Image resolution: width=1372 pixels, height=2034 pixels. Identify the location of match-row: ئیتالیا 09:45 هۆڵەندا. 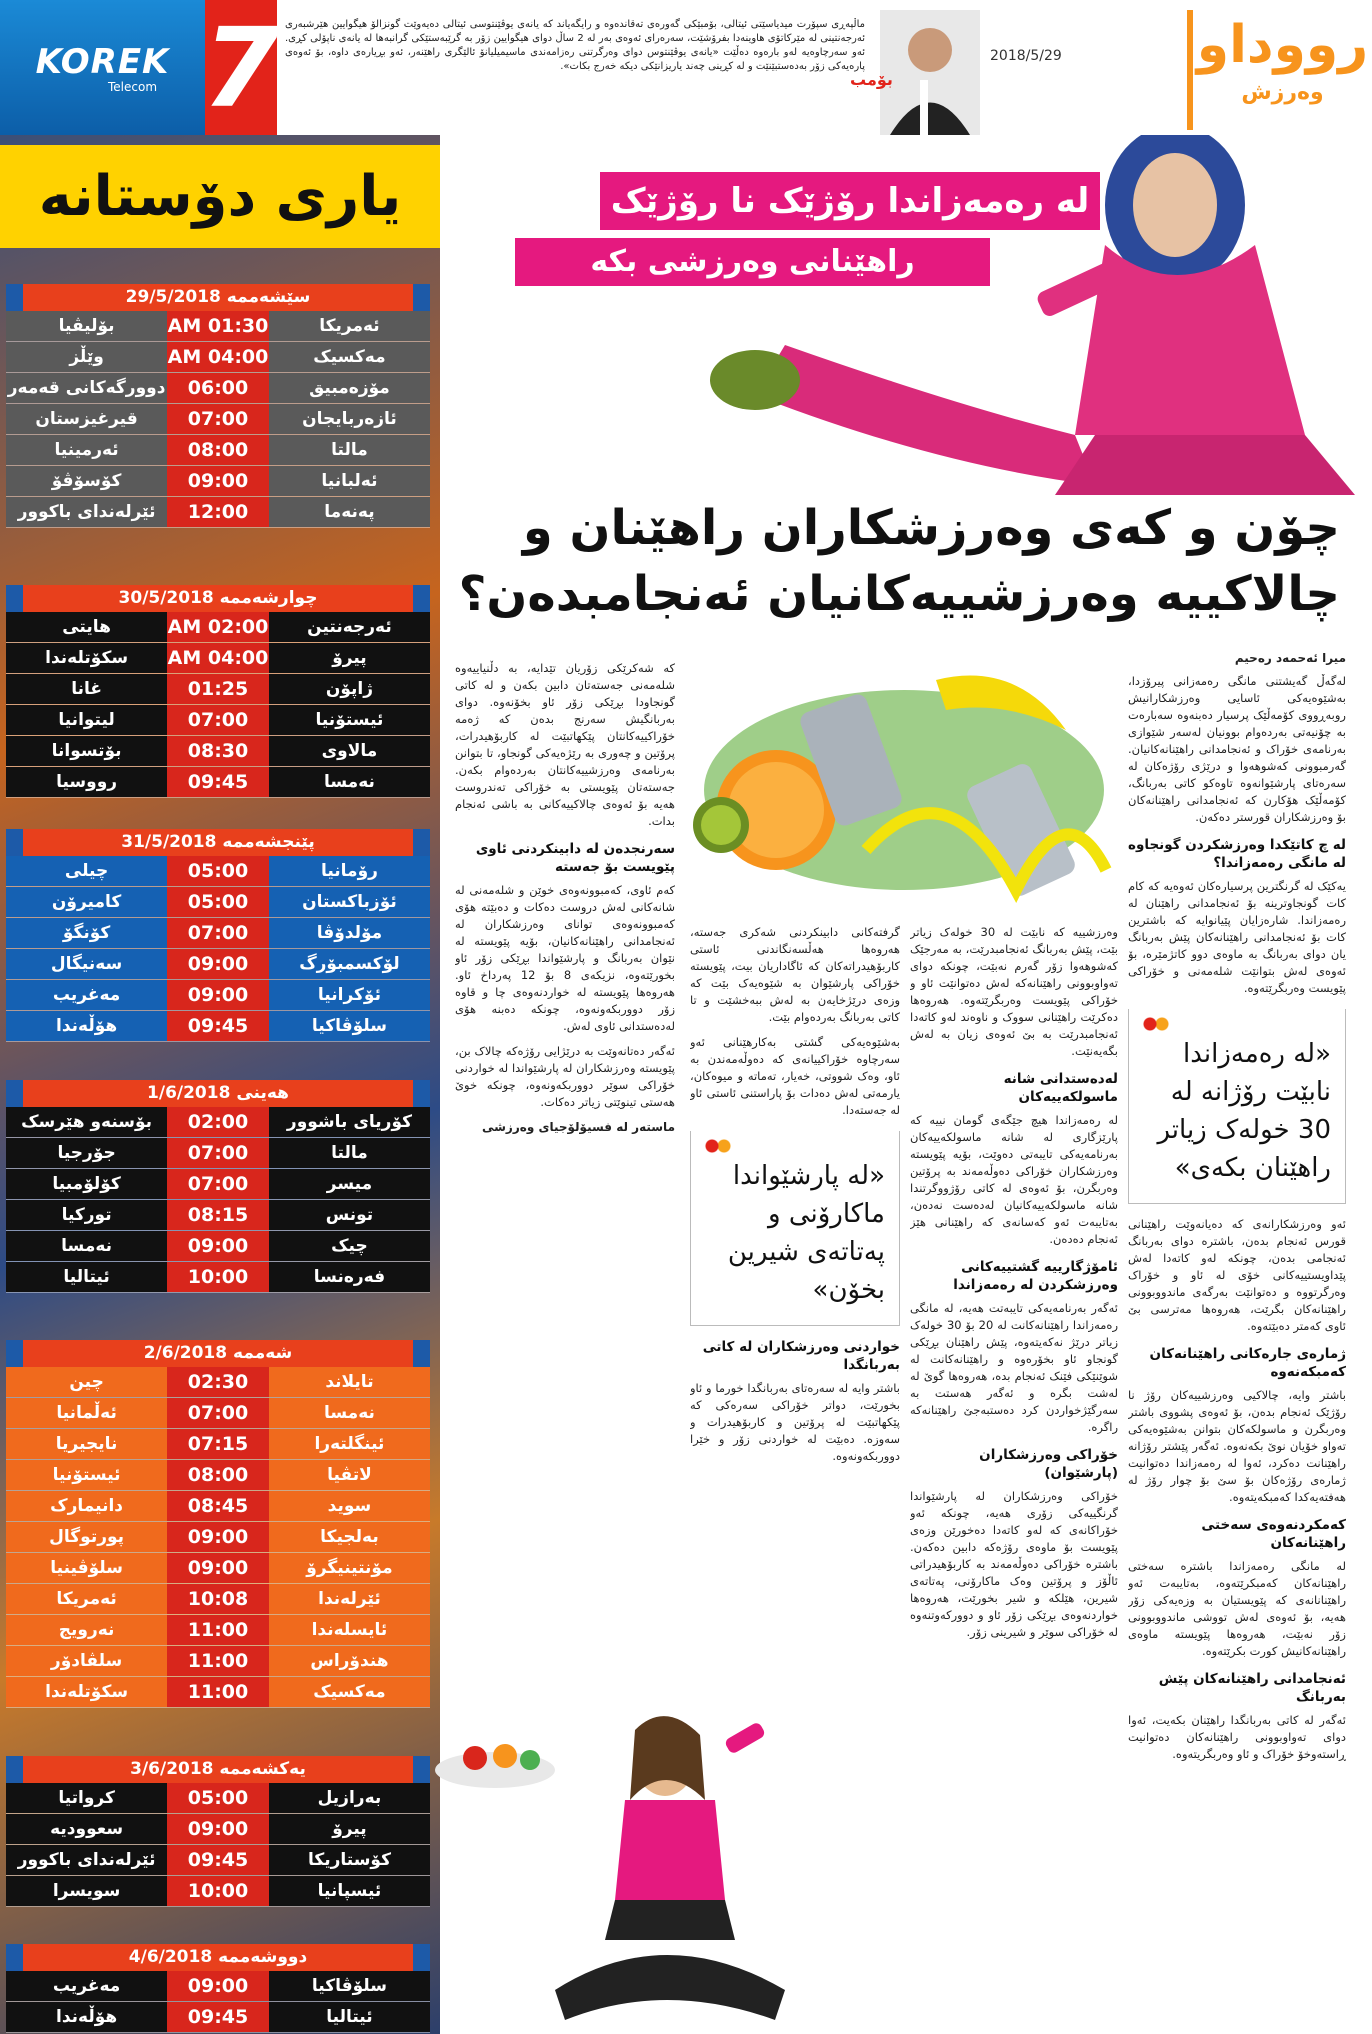
(218, 2017).